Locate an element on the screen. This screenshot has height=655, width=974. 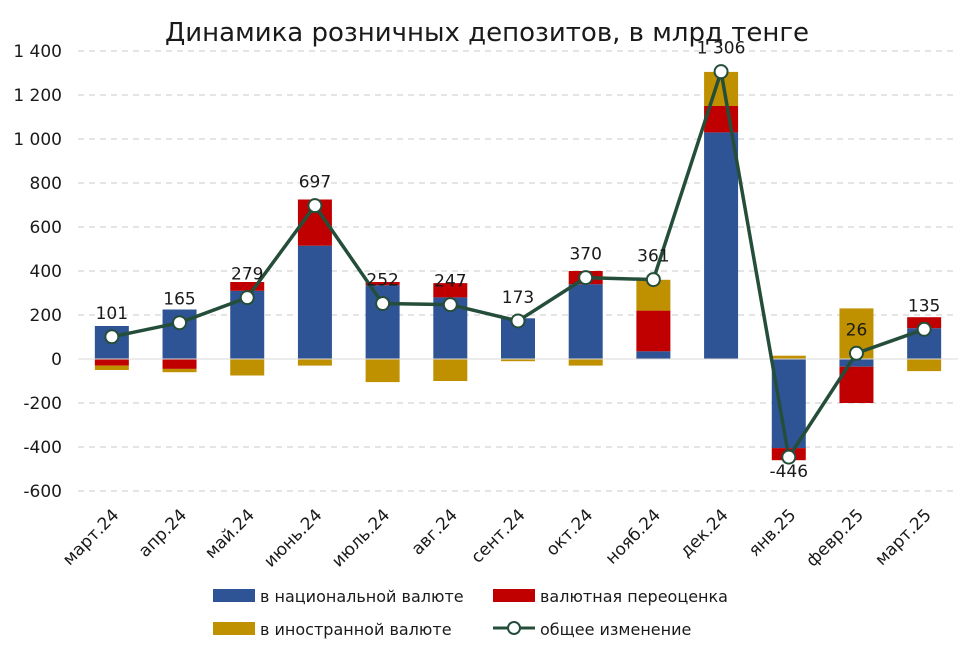
data-label: 26 is located at coordinates (857, 330).